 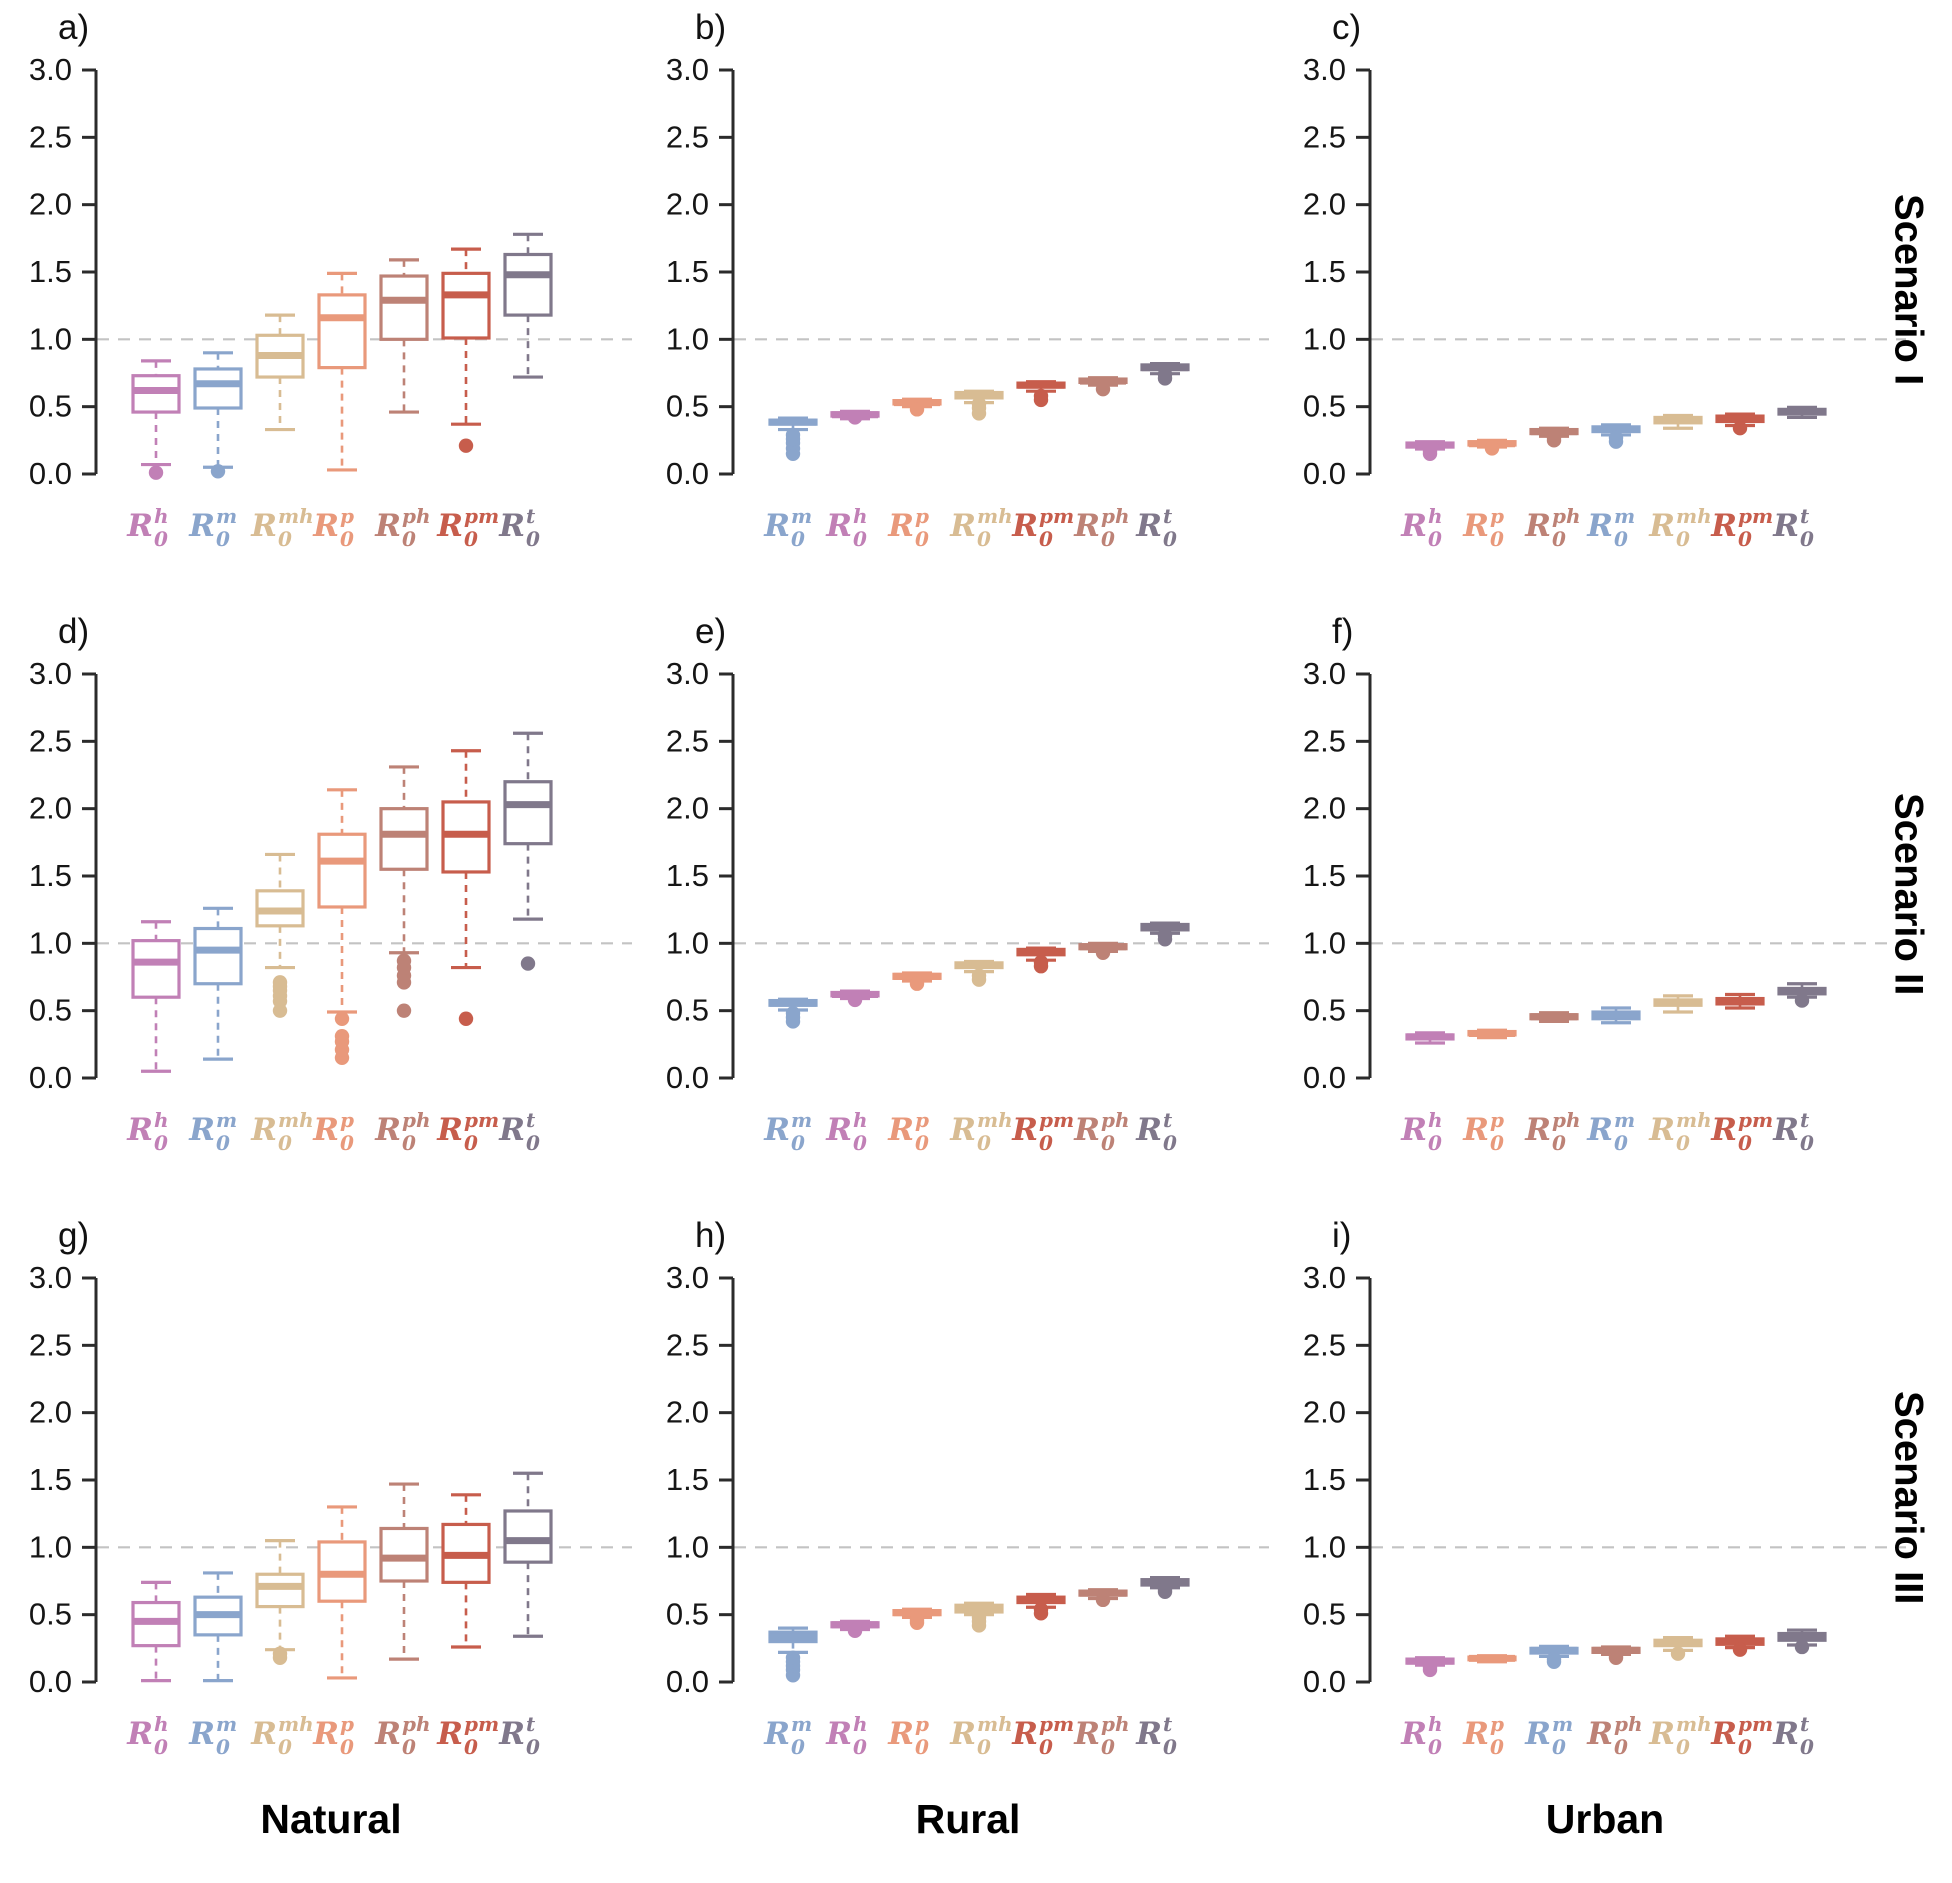 What do you see at coordinates (50, 204) in the screenshot?
I see `y-tick-label: 2.0` at bounding box center [50, 204].